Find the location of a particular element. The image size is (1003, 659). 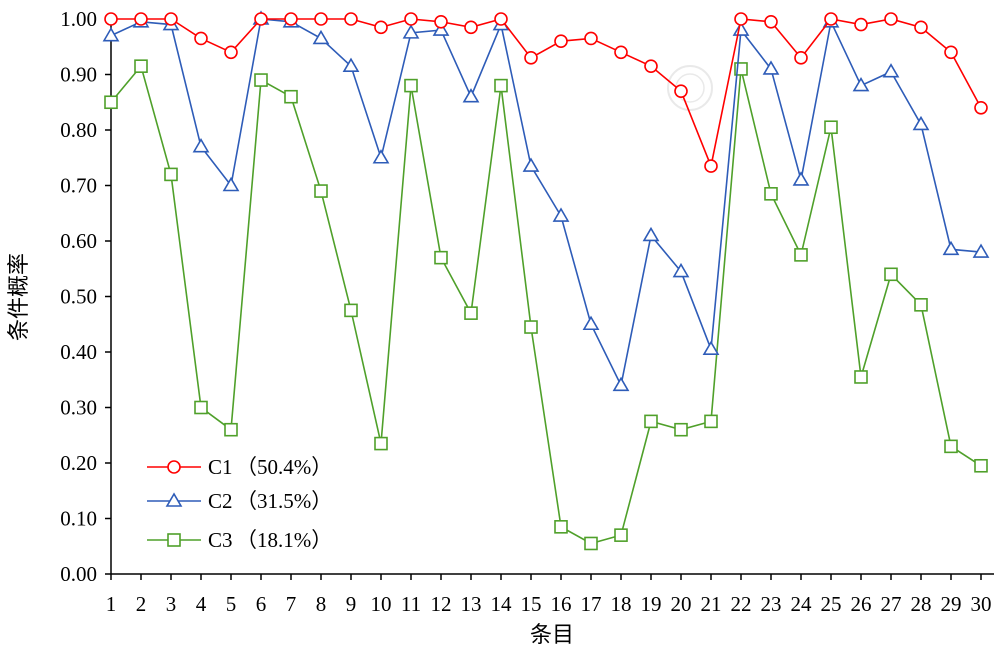

y-tick-label: 0.00 is located at coordinates (78, 574).